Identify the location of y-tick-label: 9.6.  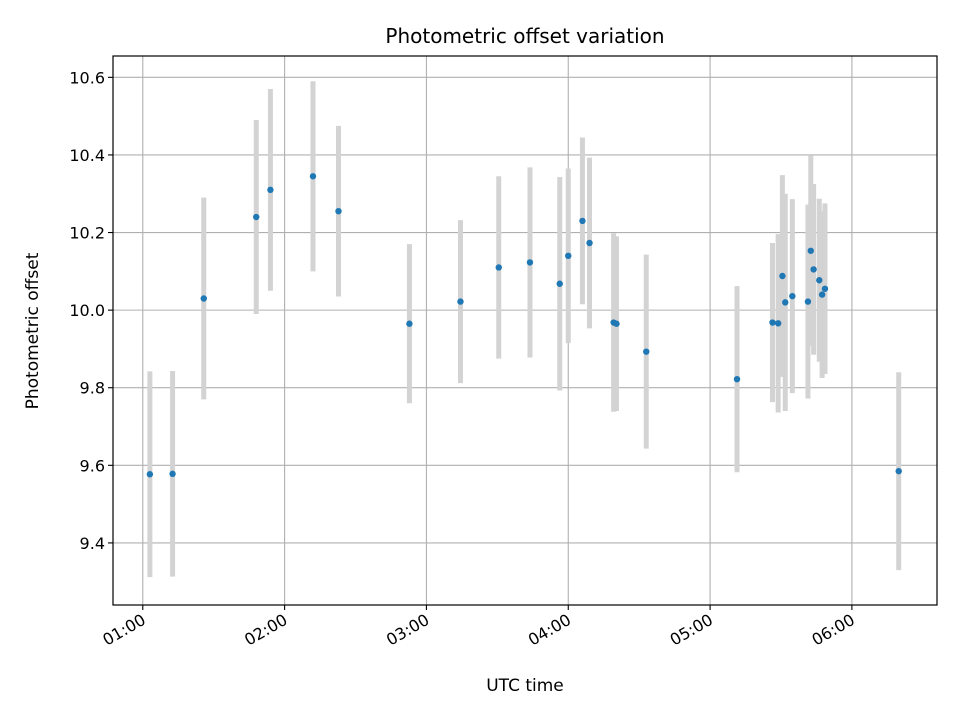
(92, 465).